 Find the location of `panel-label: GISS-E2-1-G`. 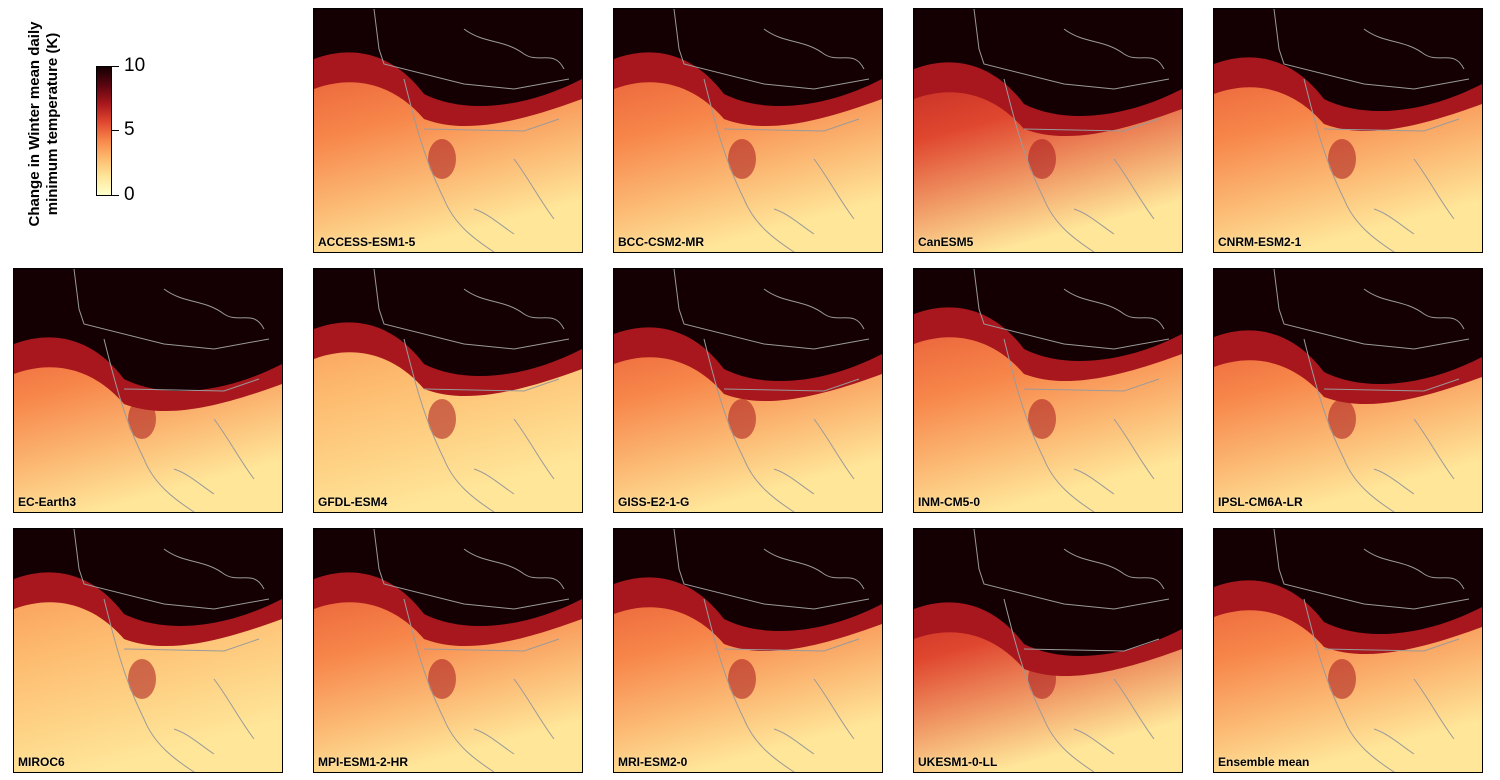

panel-label: GISS-E2-1-G is located at coordinates (654, 502).